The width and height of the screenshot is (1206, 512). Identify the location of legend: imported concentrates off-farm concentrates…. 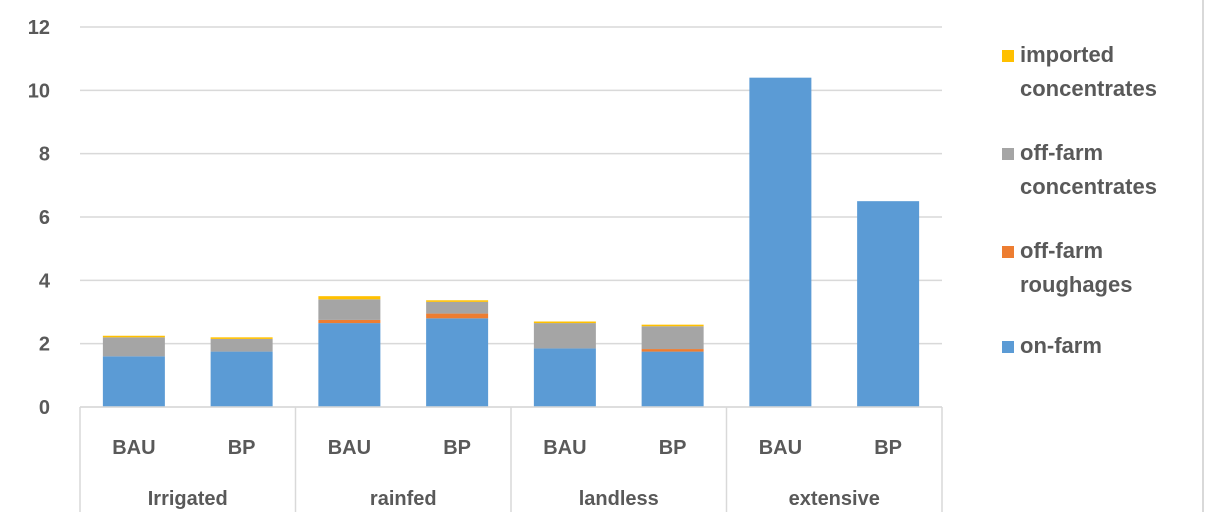
(1079, 200).